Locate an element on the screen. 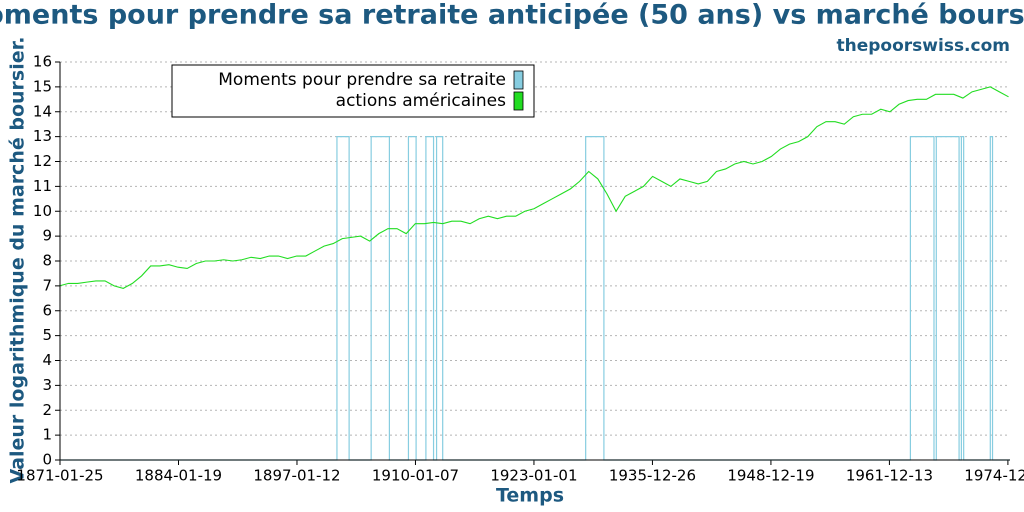 The image size is (1024, 512). x-tick-label: 1884-01-19 is located at coordinates (178, 476).